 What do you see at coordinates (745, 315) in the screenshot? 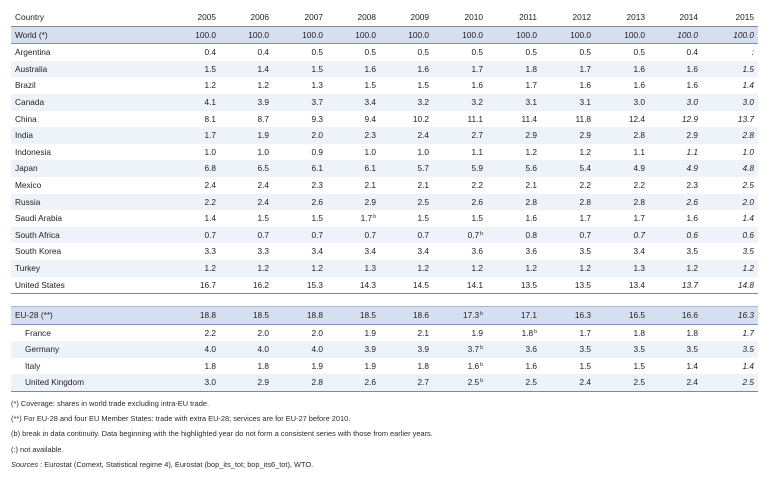
I see `value-text: 16.3` at bounding box center [745, 315].